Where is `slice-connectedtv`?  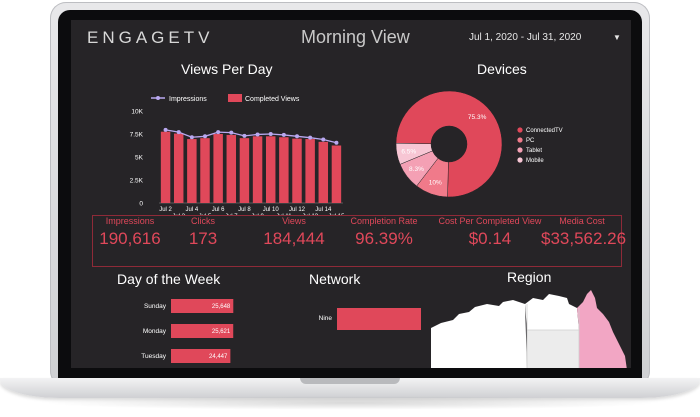 slice-connectedtv is located at coordinates (449, 144).